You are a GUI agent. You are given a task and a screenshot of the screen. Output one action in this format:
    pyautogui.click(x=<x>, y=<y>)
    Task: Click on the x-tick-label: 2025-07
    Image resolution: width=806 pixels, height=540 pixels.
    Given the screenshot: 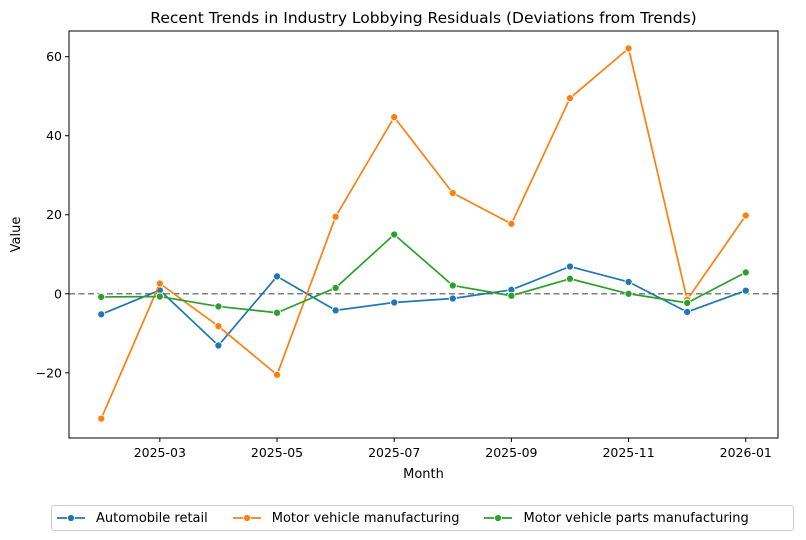 What is the action you would take?
    pyautogui.click(x=394, y=452)
    